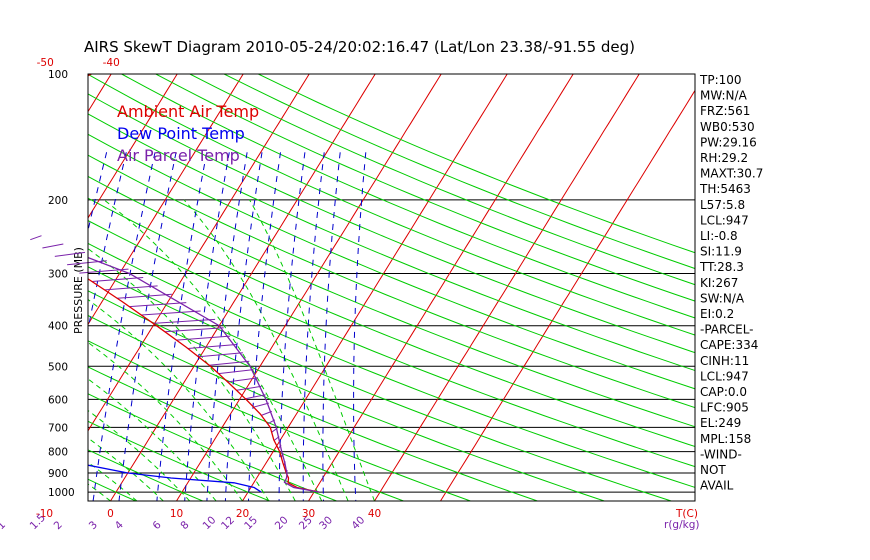  I want to click on index-line: LCL:947, so click(724, 376).